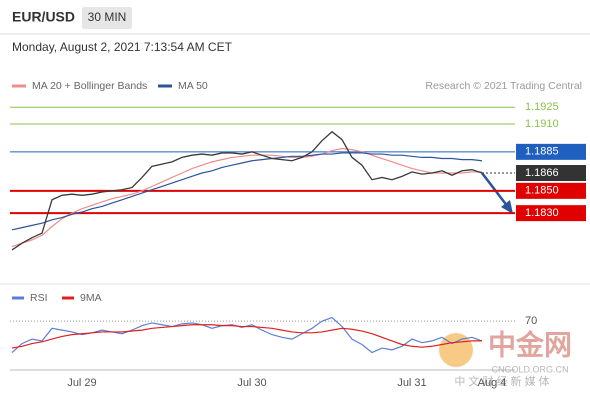 The height and width of the screenshot is (400, 590). I want to click on watermark-brand: 中金网, so click(530, 344).